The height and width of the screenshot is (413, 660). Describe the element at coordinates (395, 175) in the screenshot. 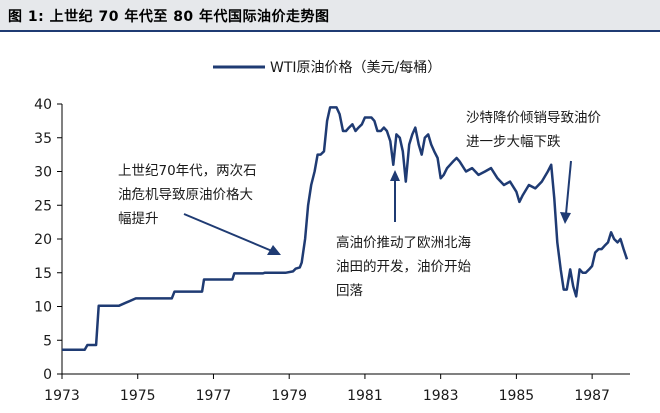

I see `annotation-2-arrowhead` at that location.